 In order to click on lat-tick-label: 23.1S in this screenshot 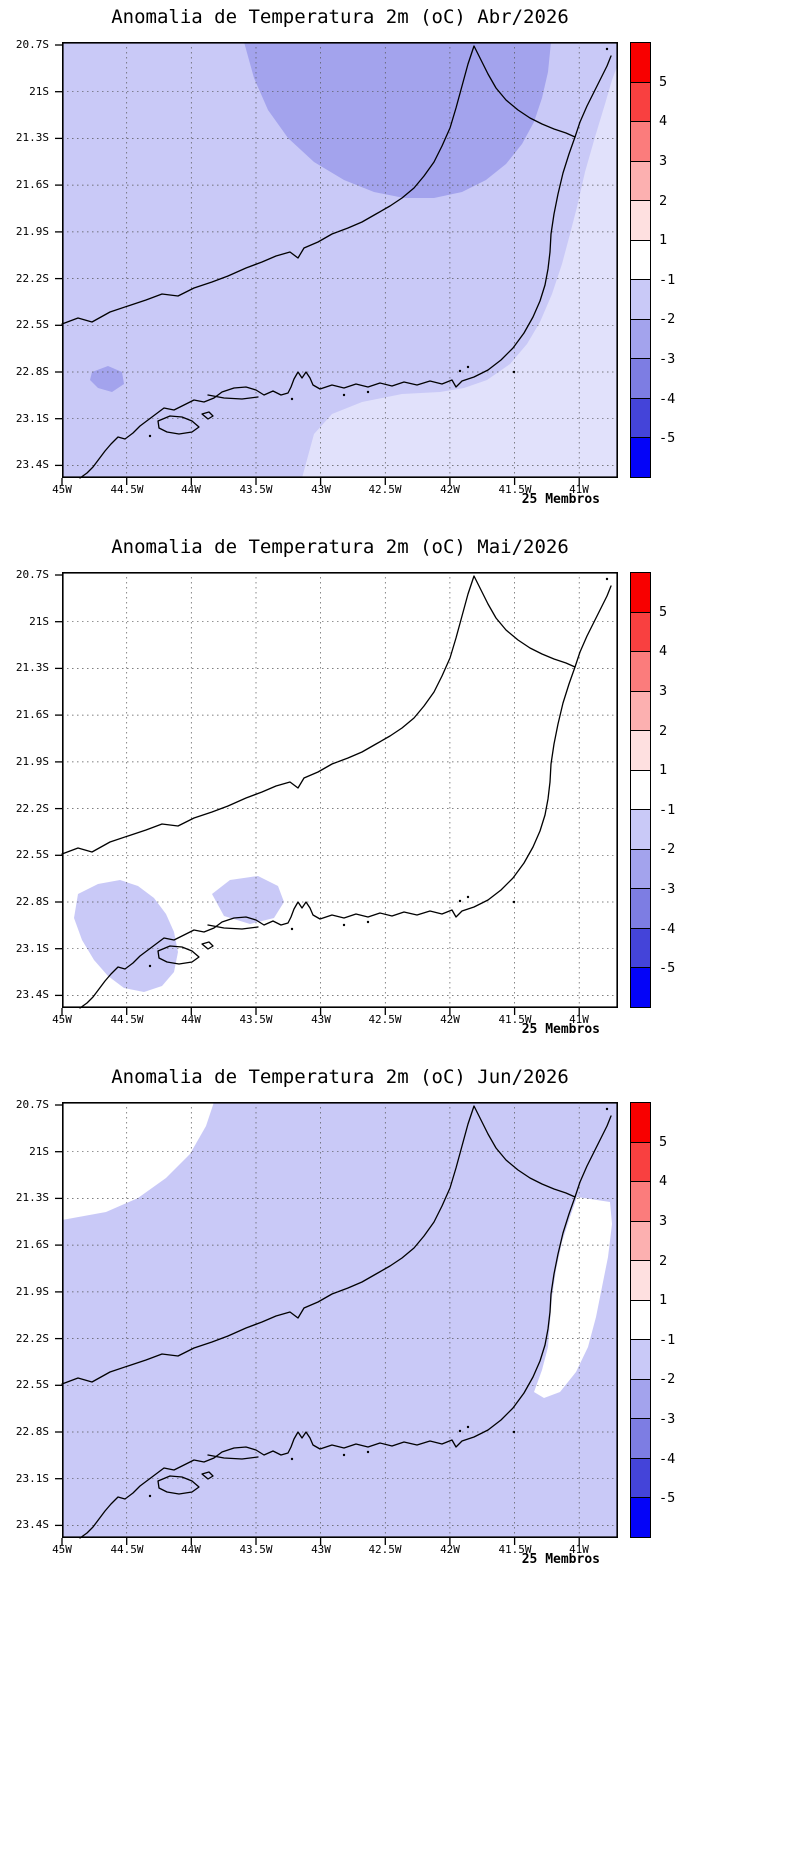, I will do `click(32, 418)`.